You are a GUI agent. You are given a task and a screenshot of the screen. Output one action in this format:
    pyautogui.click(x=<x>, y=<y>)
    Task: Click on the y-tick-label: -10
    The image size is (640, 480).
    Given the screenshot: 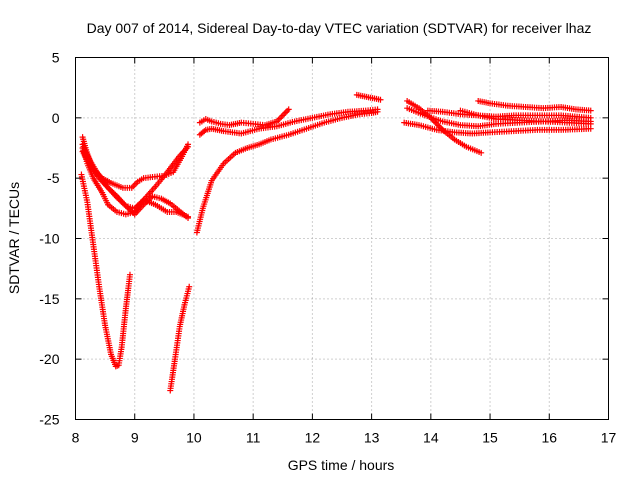 What is the action you would take?
    pyautogui.click(x=49, y=239)
    